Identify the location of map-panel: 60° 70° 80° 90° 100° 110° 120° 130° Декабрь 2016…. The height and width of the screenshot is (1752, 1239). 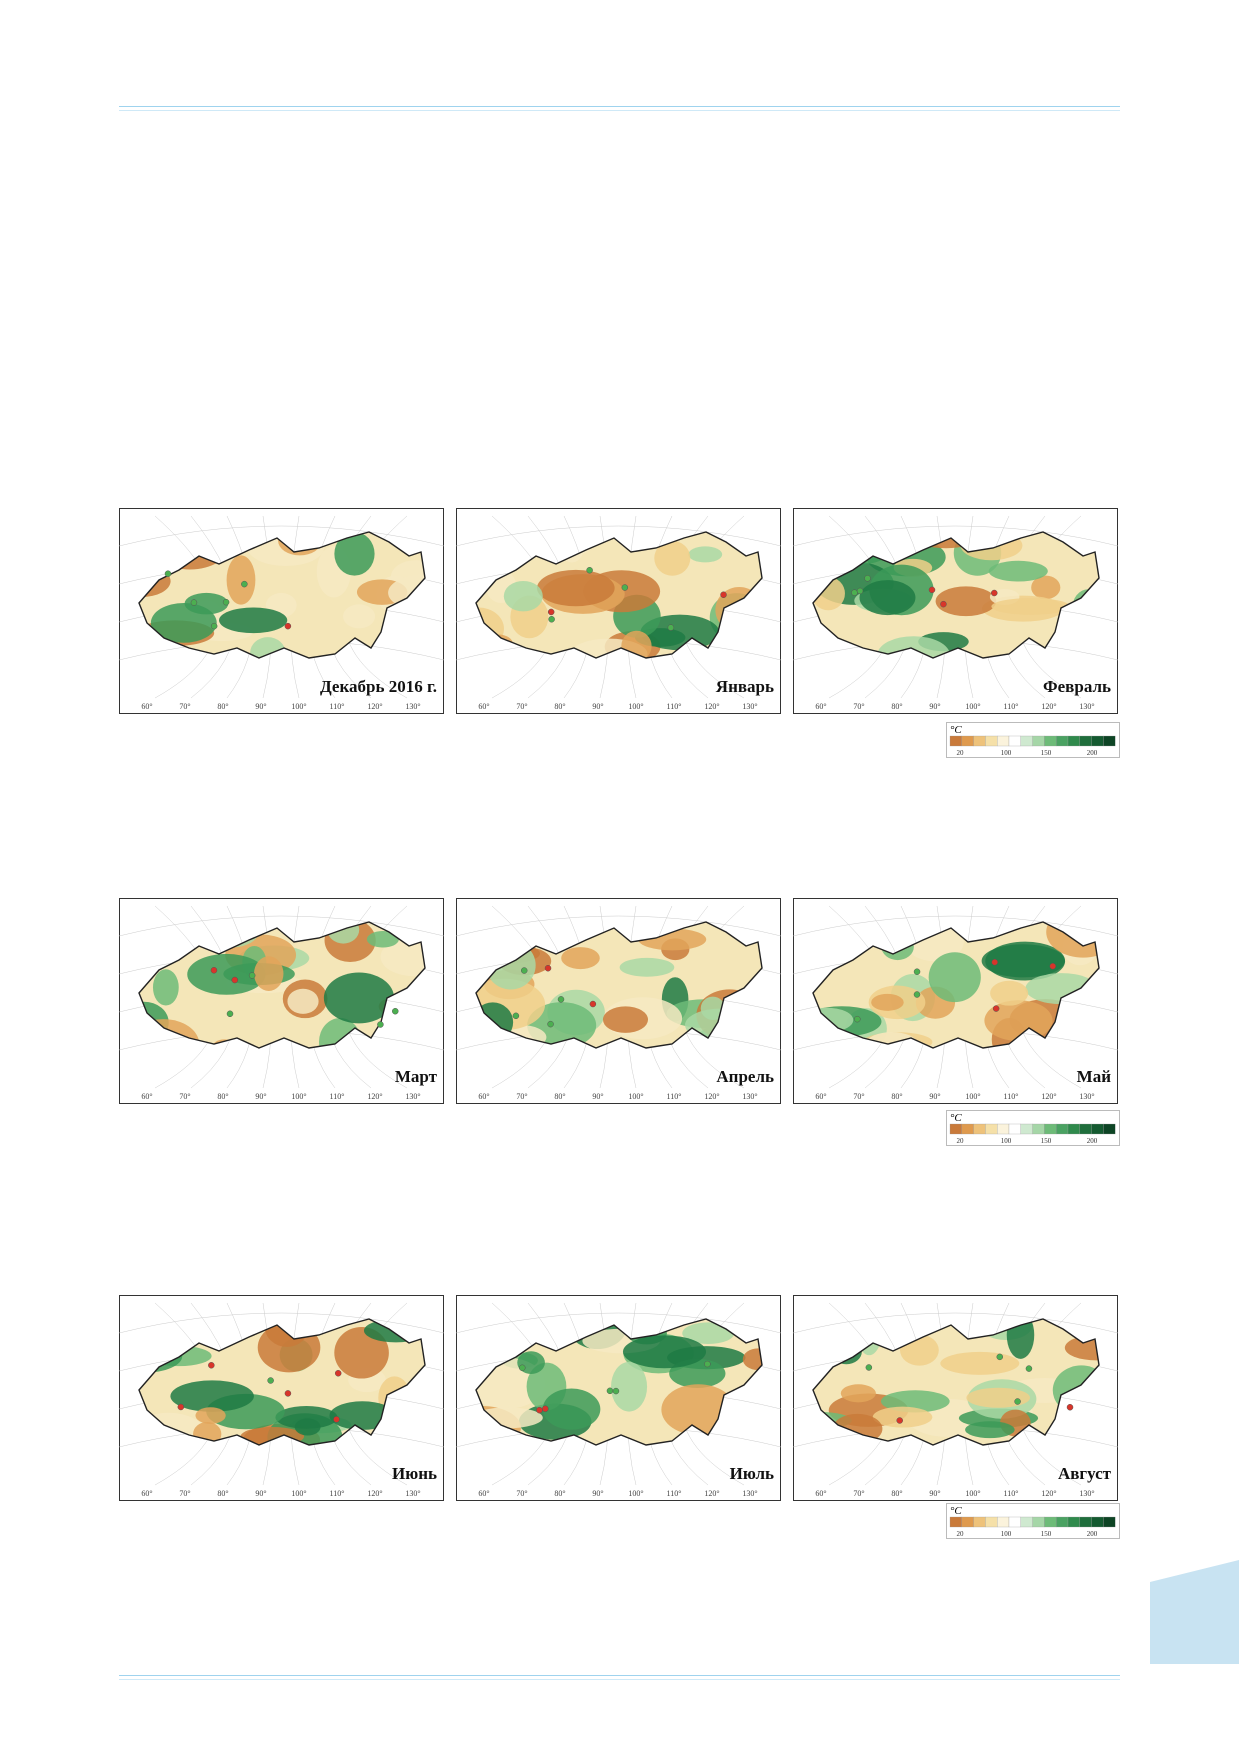
(281, 611).